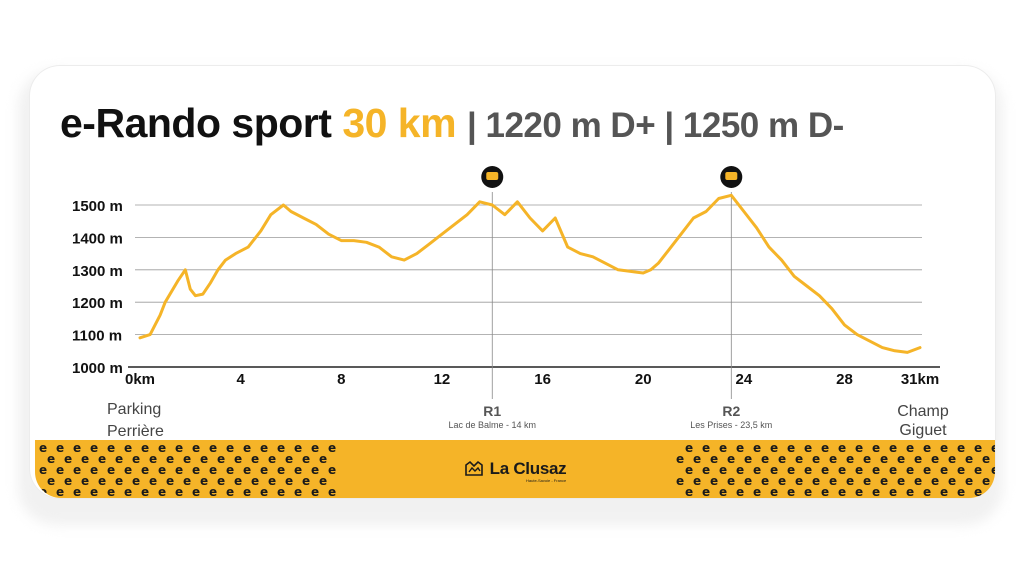  I want to click on brand-tagline: Haute-Savoie - France, so click(546, 480).